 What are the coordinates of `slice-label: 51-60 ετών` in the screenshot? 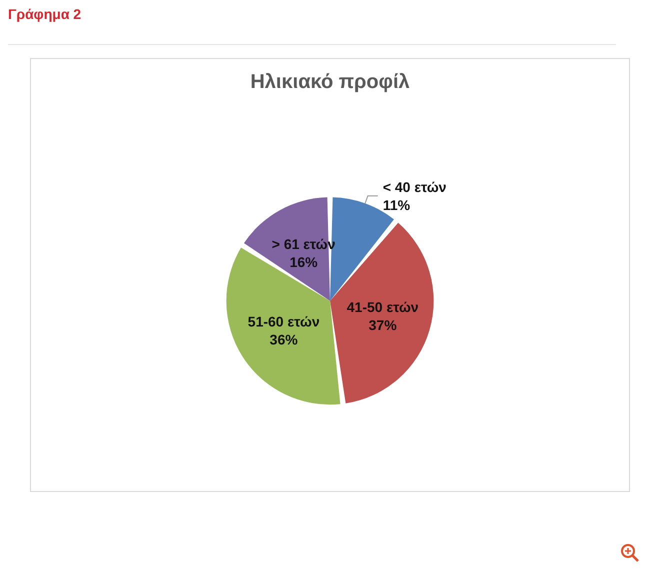 It's located at (284, 321).